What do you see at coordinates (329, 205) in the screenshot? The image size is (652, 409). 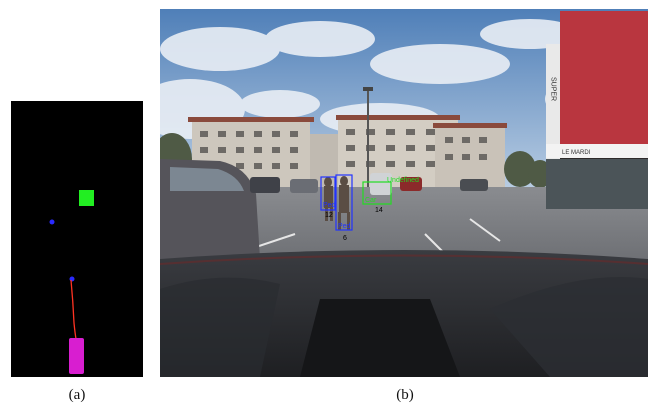 I see `detection-label-ped-12: Ped` at bounding box center [329, 205].